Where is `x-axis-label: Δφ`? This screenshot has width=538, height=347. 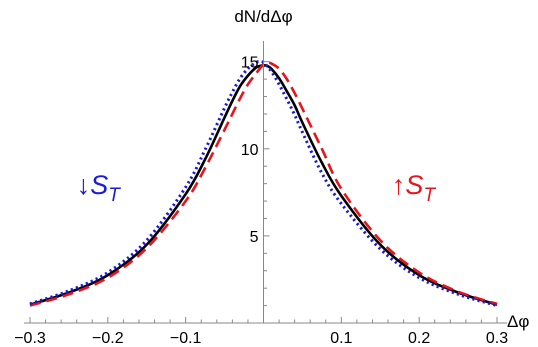 x-axis-label: Δφ is located at coordinates (518, 321).